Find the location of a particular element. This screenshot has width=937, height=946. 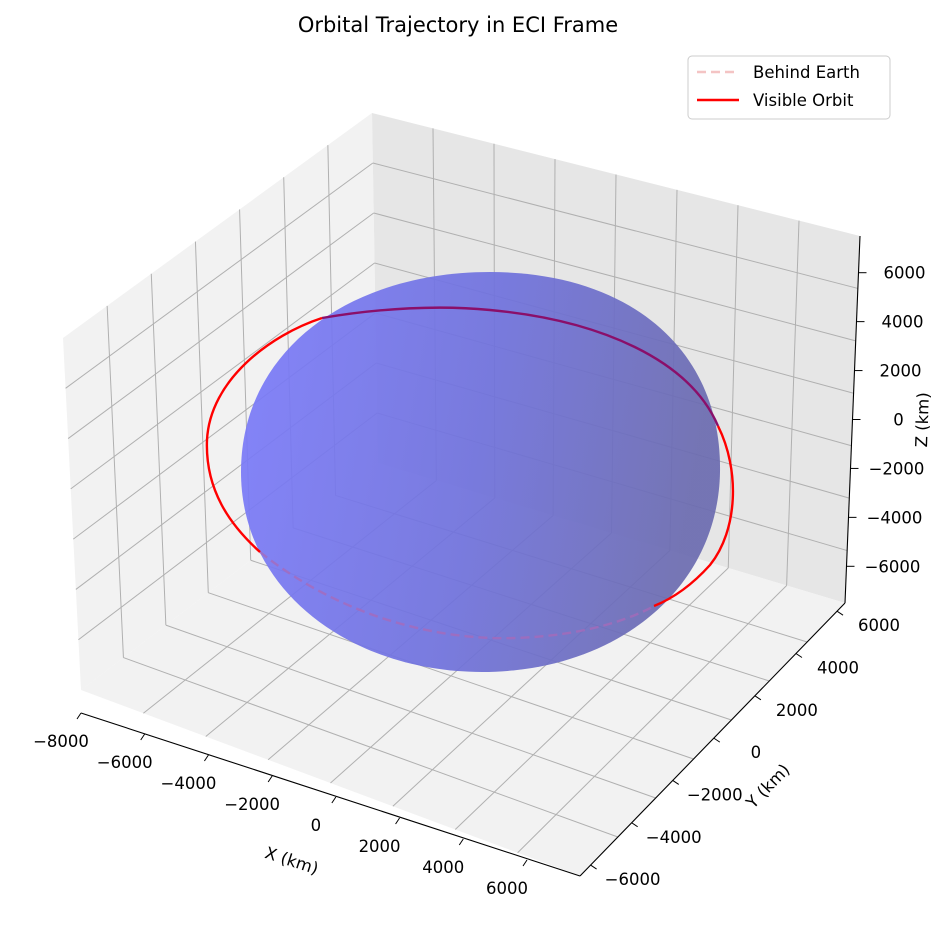

x-tick-label: 6000 is located at coordinates (507, 888).